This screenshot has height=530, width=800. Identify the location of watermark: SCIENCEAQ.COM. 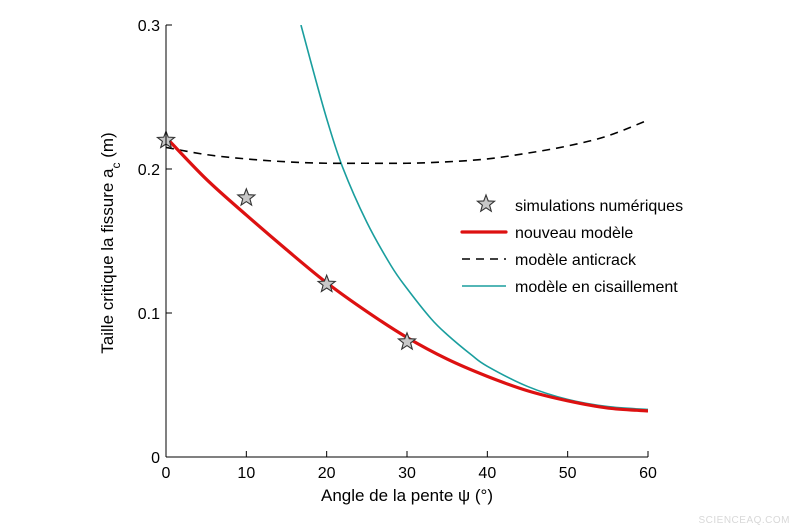
(744, 520).